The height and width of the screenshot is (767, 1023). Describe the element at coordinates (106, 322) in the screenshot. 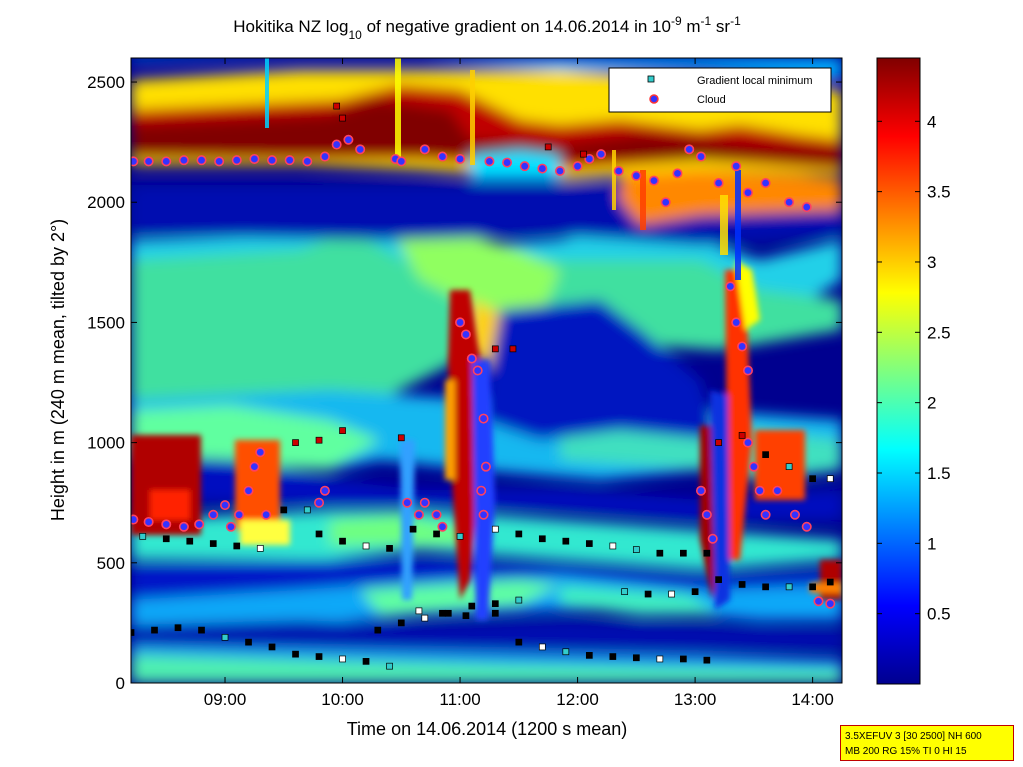

I see `y-tick-label: 1500` at that location.